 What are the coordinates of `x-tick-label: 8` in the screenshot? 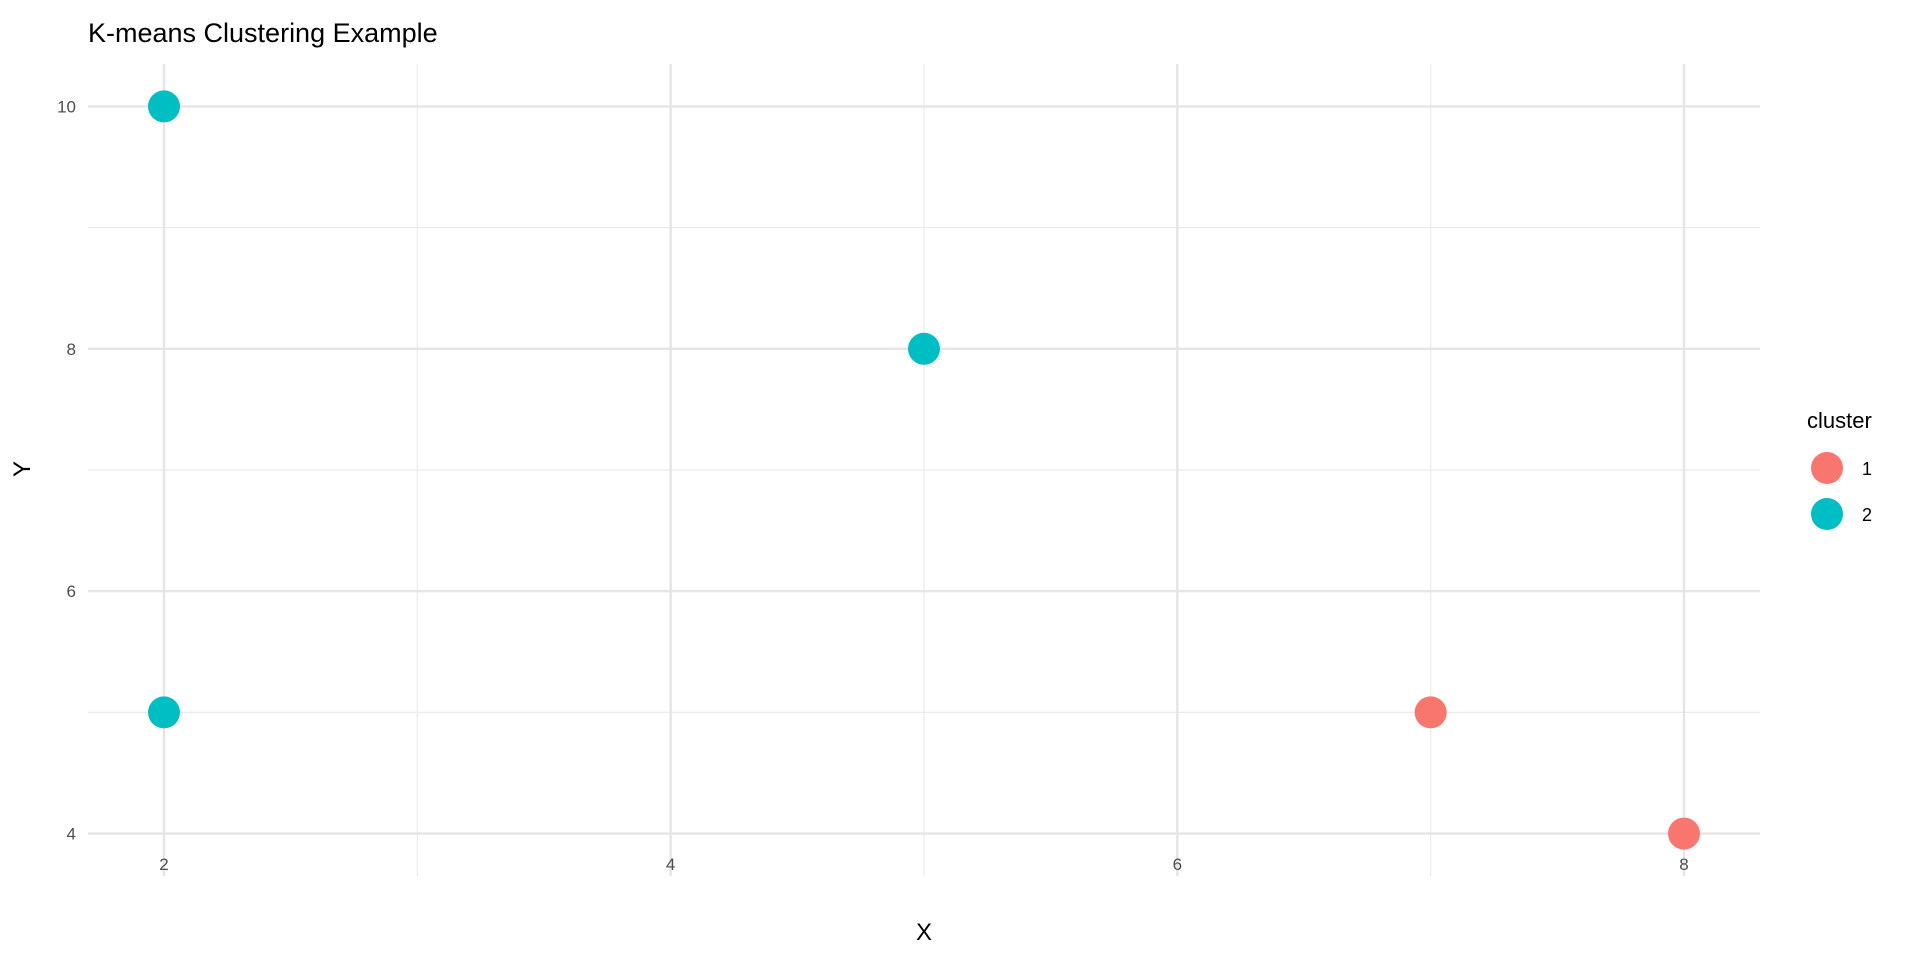 It's located at (1683, 864).